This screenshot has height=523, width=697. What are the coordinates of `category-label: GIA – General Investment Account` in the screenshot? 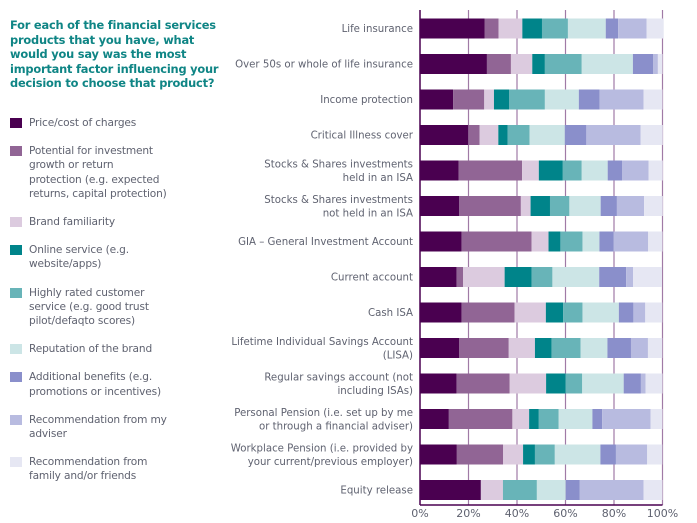 It's located at (325, 242).